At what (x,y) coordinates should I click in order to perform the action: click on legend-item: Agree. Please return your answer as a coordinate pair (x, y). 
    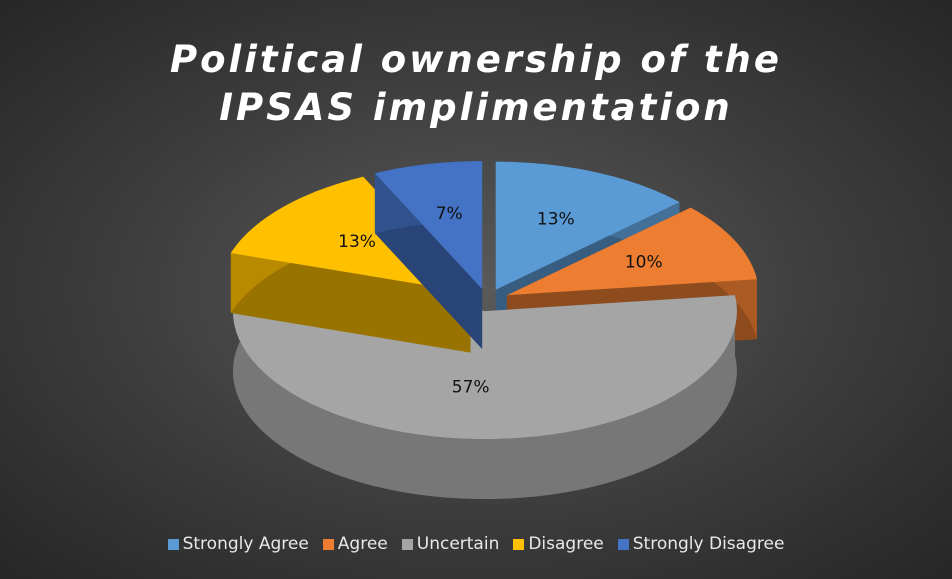
    Looking at the image, I should click on (355, 544).